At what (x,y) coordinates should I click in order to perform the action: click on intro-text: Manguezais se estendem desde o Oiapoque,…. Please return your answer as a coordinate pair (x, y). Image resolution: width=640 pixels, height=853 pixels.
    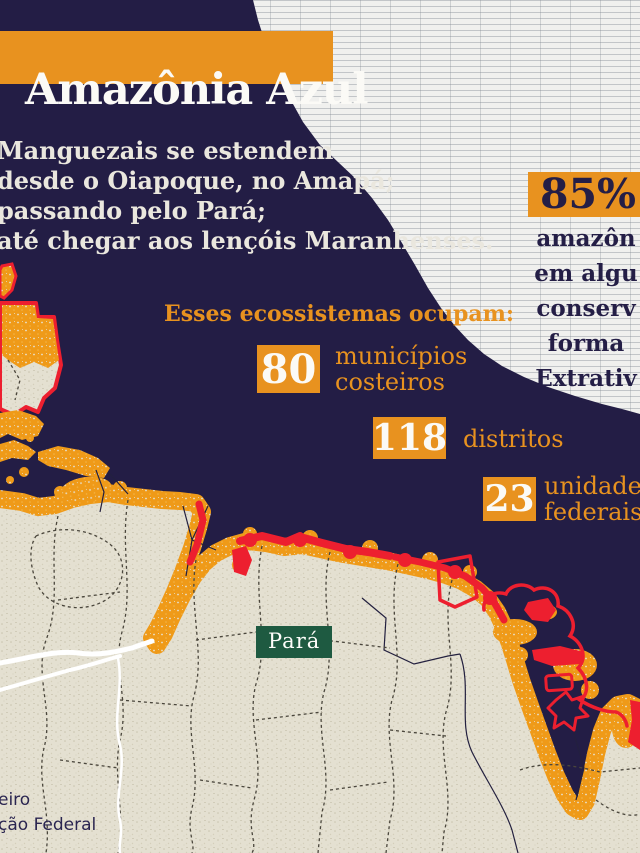
    Looking at the image, I should click on (246, 196).